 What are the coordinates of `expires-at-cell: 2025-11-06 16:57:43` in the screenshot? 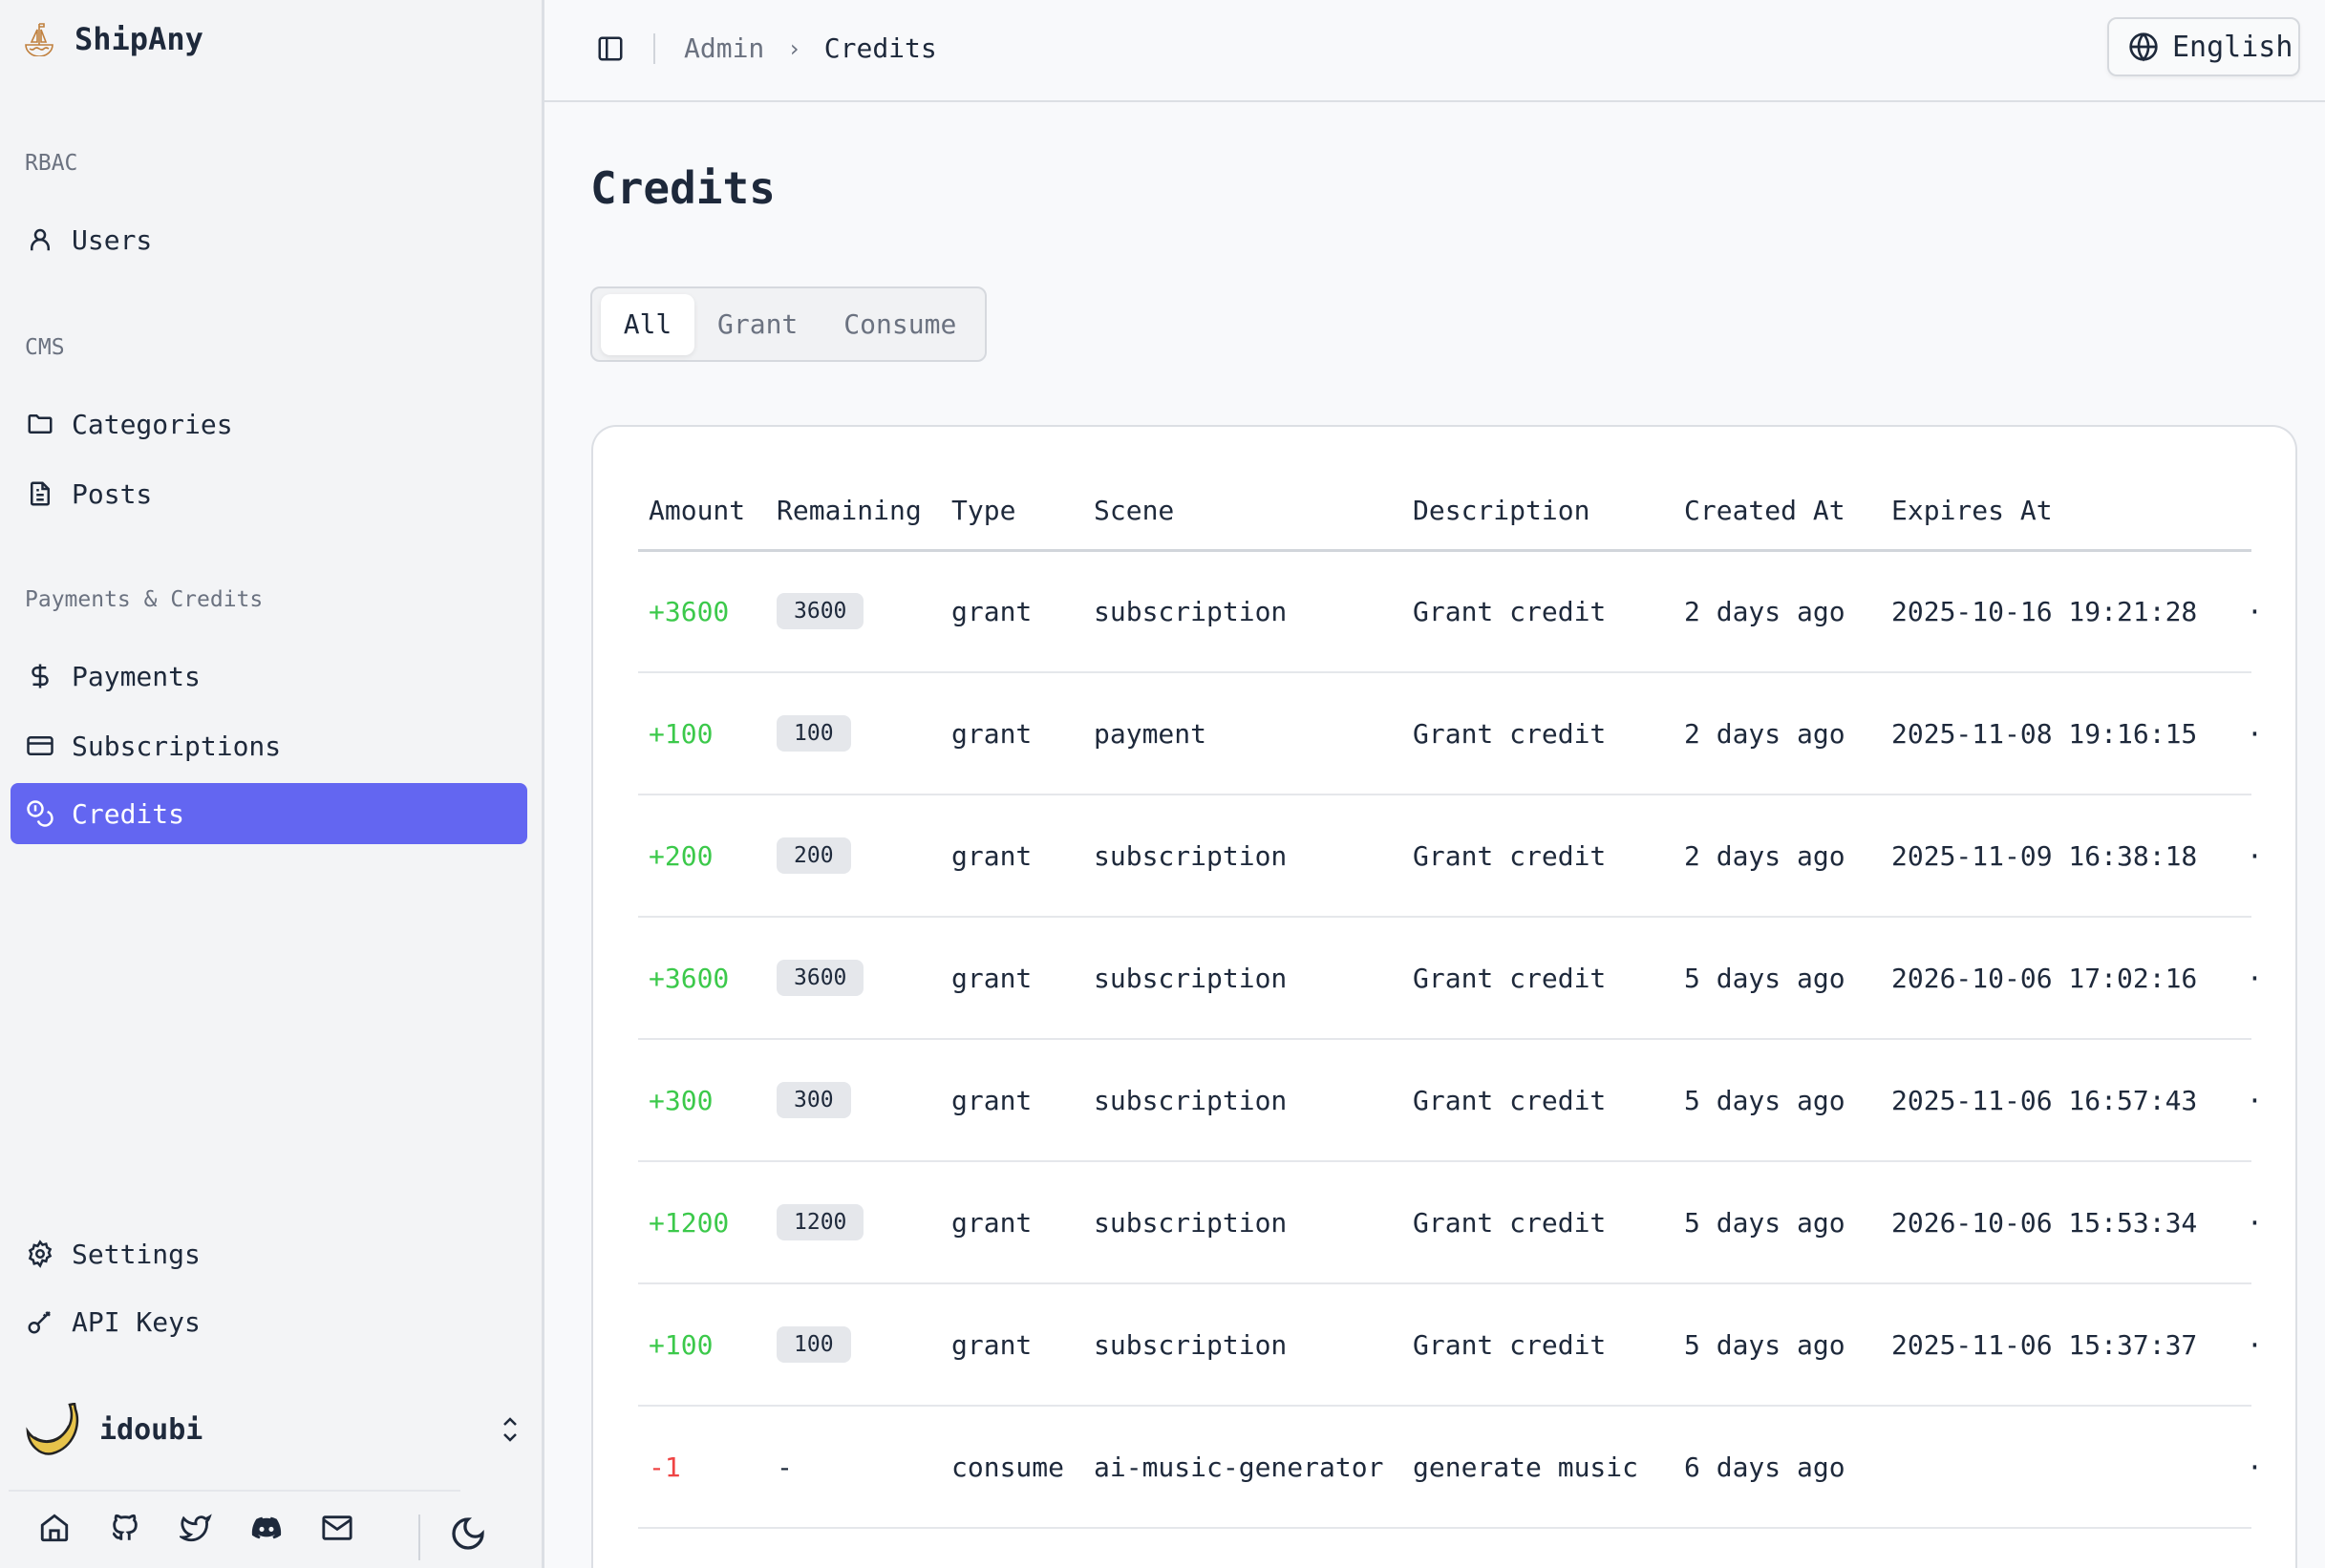 It's located at (2058, 1100).